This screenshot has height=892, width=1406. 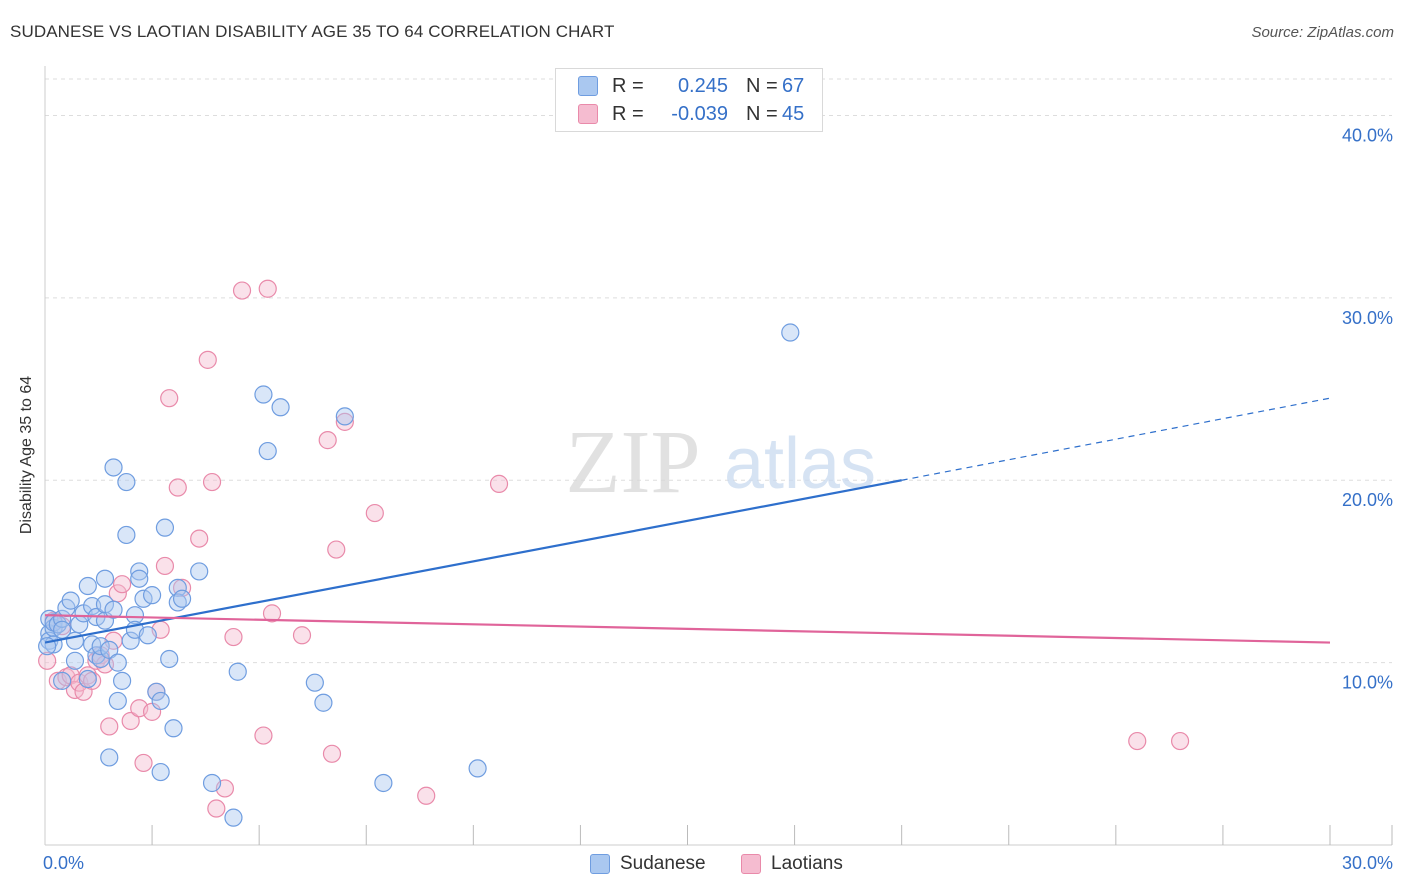 What do you see at coordinates (1322, 32) in the screenshot?
I see `source-label: Source: ZipAtlas.com` at bounding box center [1322, 32].